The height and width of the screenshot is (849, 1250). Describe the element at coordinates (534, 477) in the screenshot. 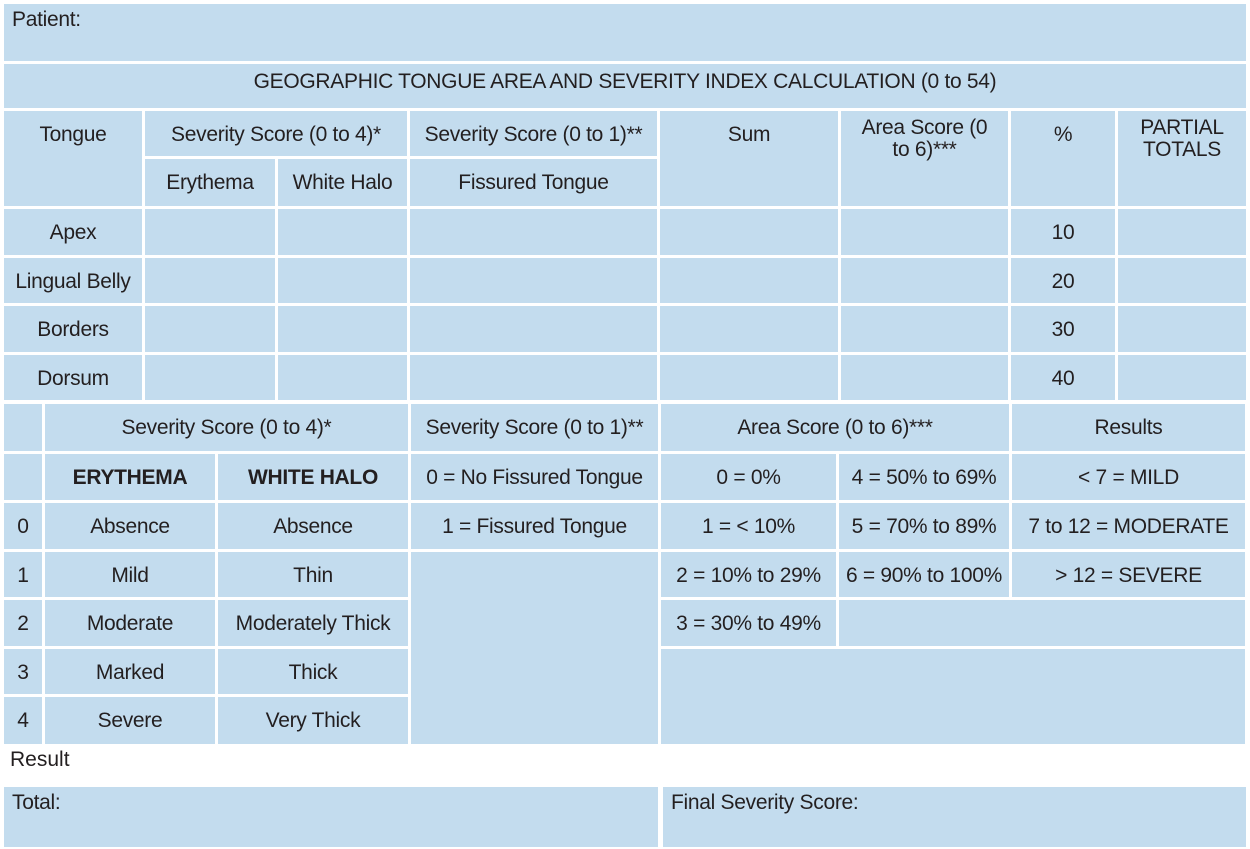

I see `fissured-legend: 0 = No Fissured Tongue` at that location.